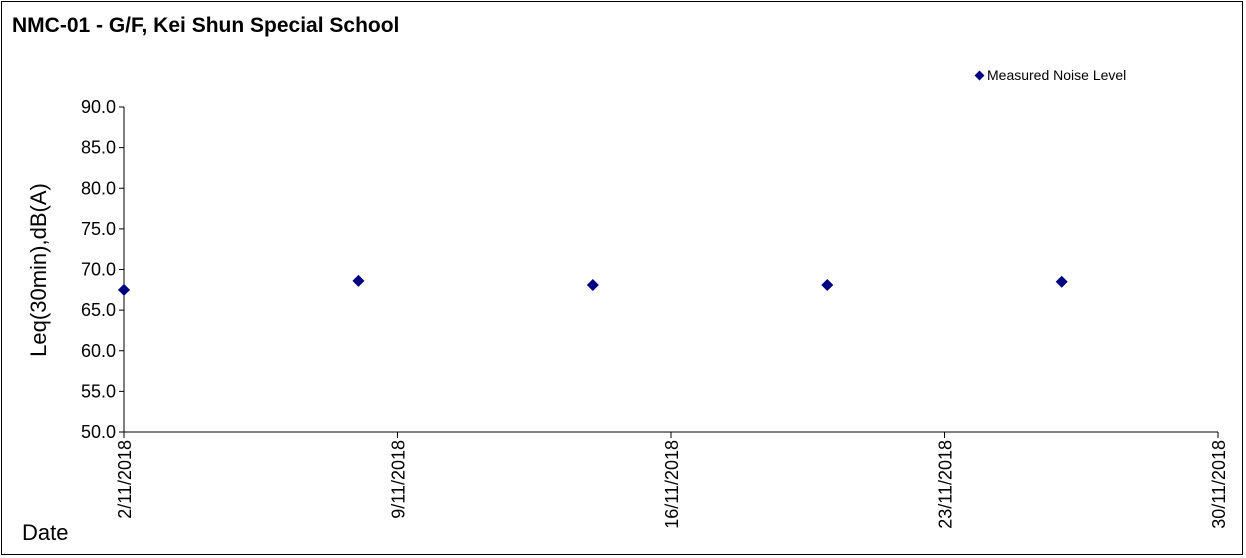 The height and width of the screenshot is (558, 1246). Describe the element at coordinates (98, 229) in the screenshot. I see `y-tick-label: 75.0` at that location.